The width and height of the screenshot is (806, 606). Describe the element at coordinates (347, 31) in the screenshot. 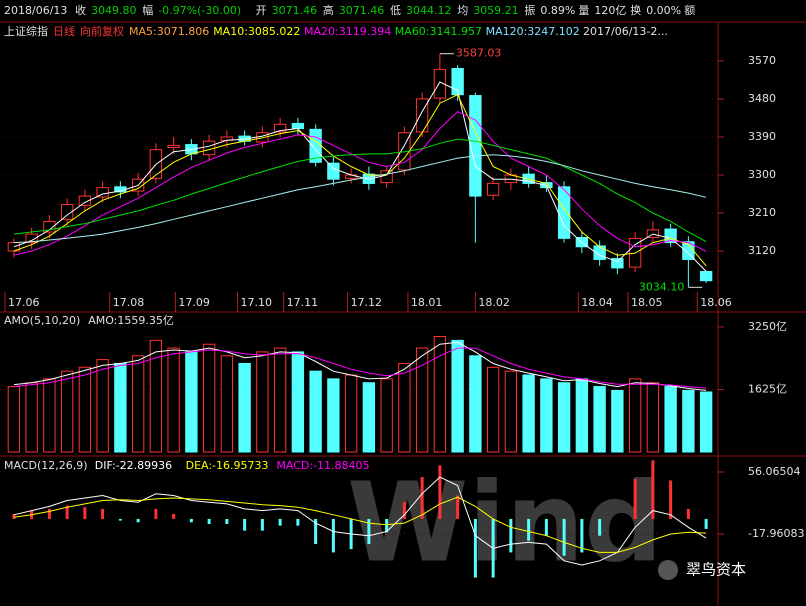

I see `header-text: MA20:3119.394` at that location.